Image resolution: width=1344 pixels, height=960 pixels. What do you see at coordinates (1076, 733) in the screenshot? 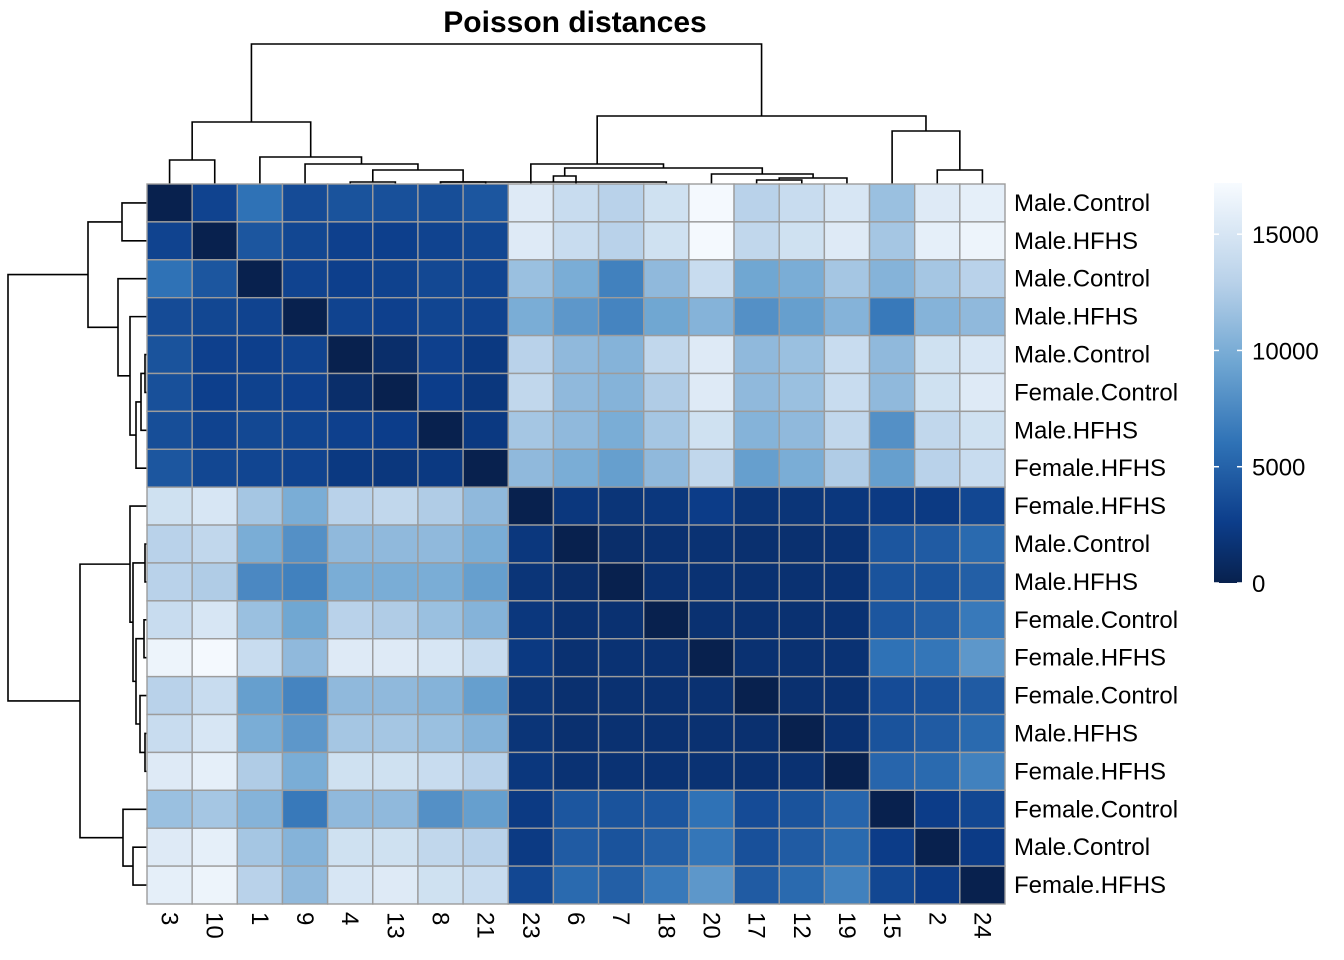
I see `row-label: Male.HFHS` at bounding box center [1076, 733].